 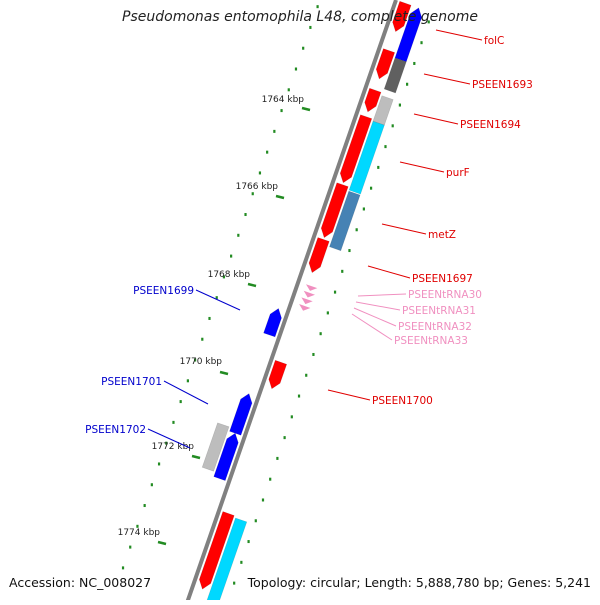 I want to click on gene-label: PSEENtRNA30, so click(x=445, y=295).